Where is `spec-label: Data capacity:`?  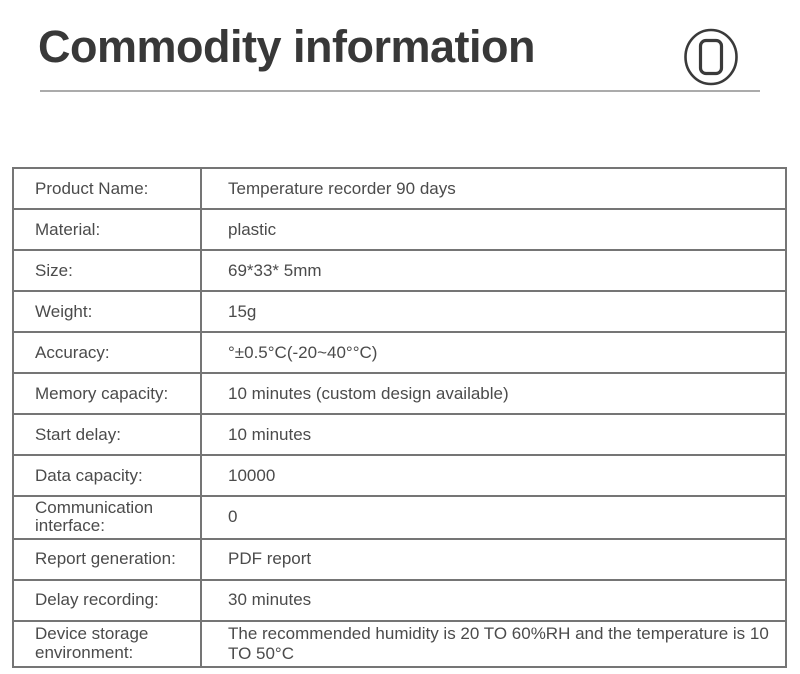
spec-label: Data capacity: is located at coordinates (107, 475).